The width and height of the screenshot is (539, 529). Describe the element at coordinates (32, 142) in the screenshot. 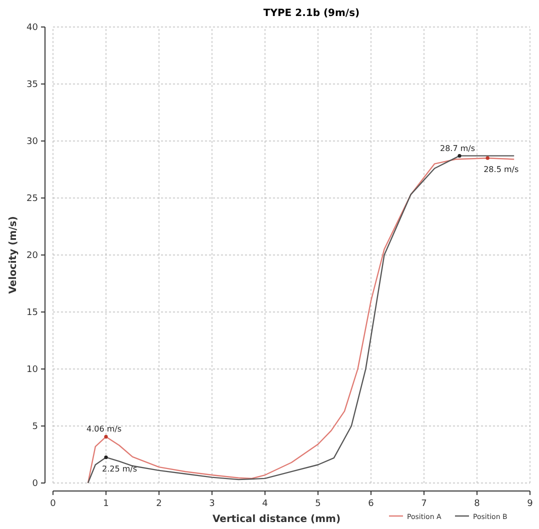

I see `y-tick-label: 30` at that location.